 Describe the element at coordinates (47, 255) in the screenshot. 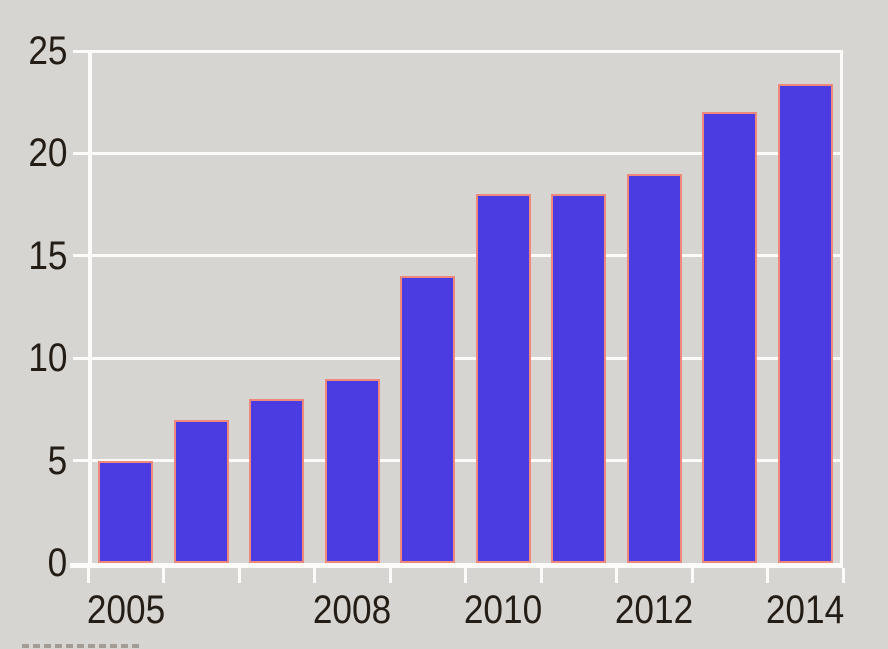

I see `y-tick-label-15: 15` at that location.